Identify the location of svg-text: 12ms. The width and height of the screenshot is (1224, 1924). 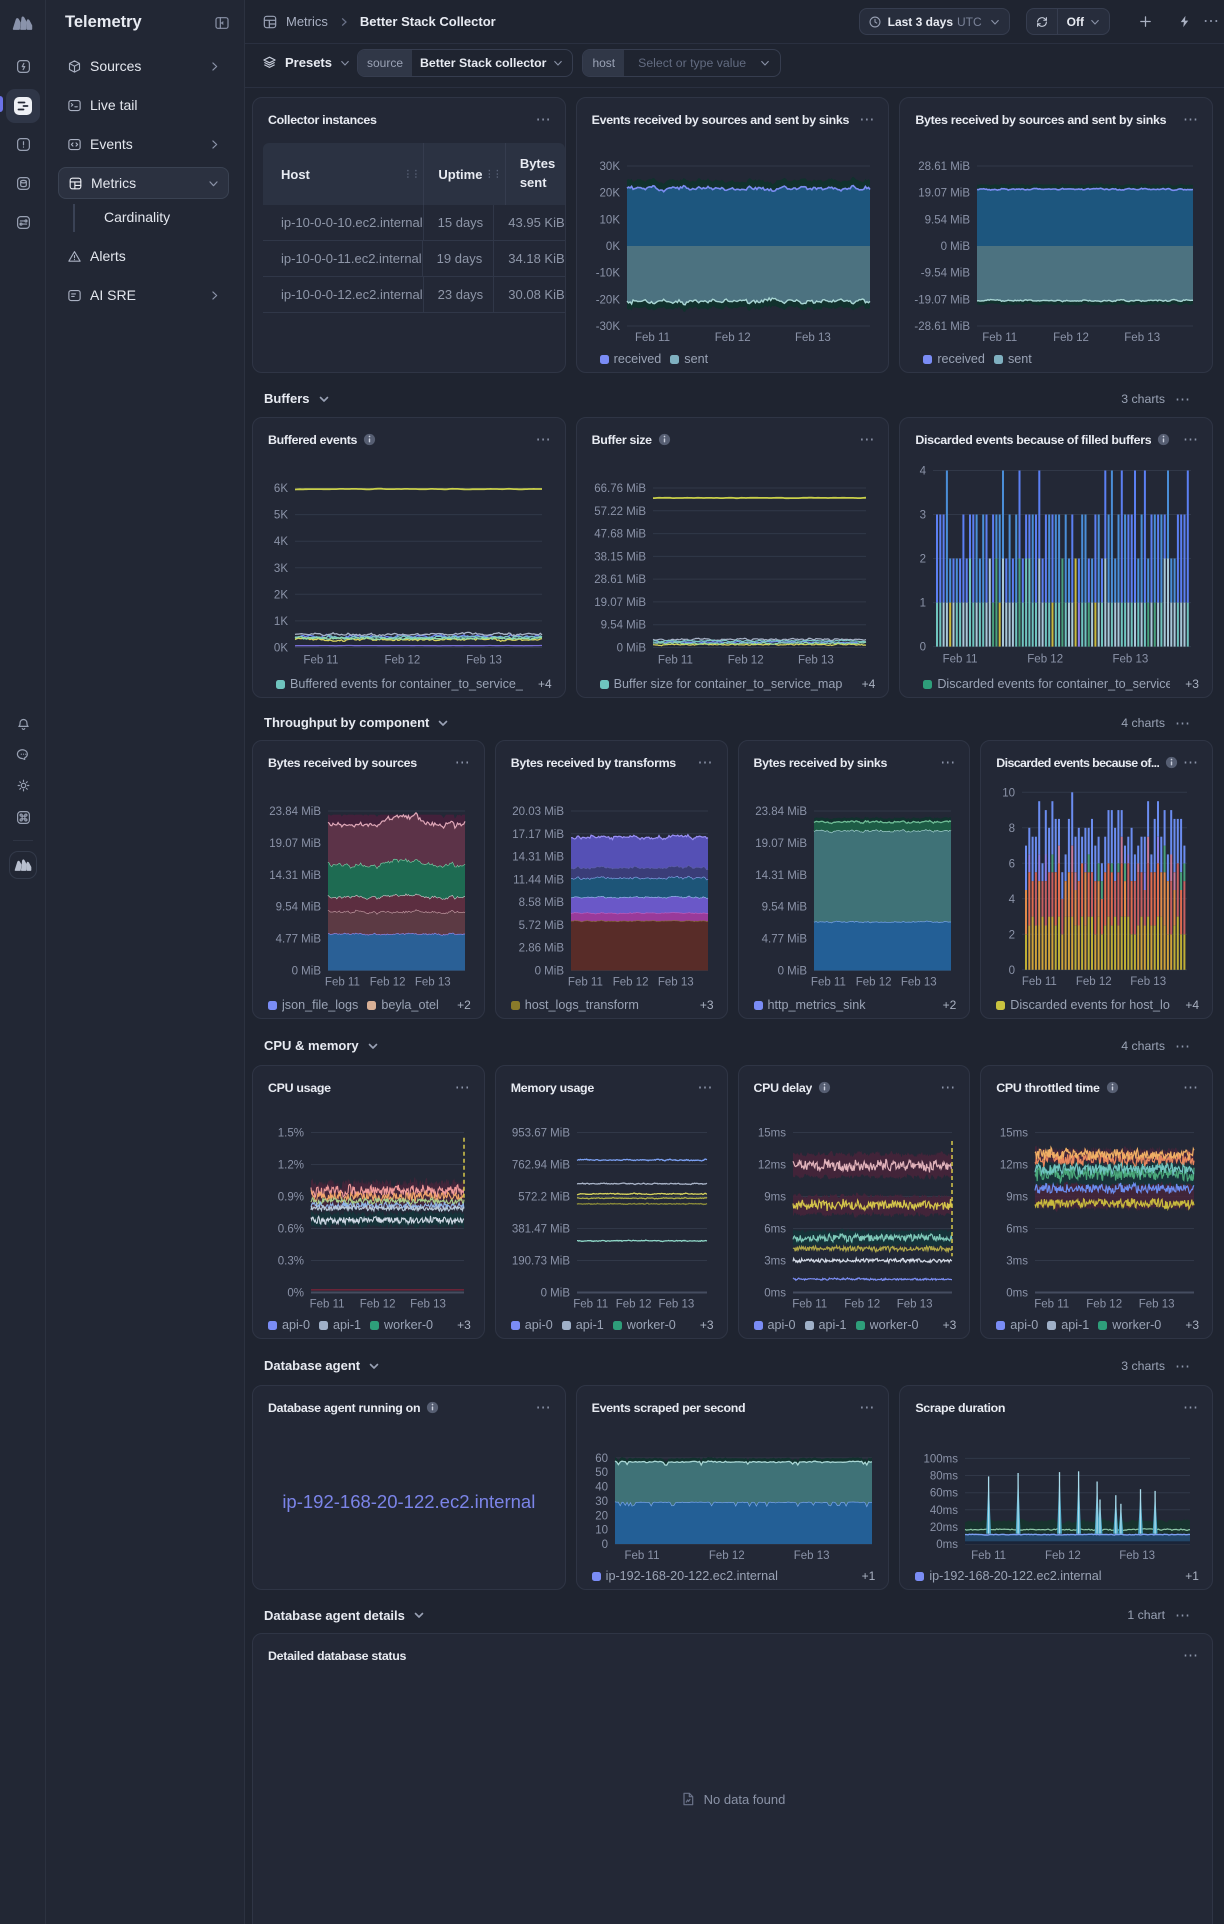
(771, 1166).